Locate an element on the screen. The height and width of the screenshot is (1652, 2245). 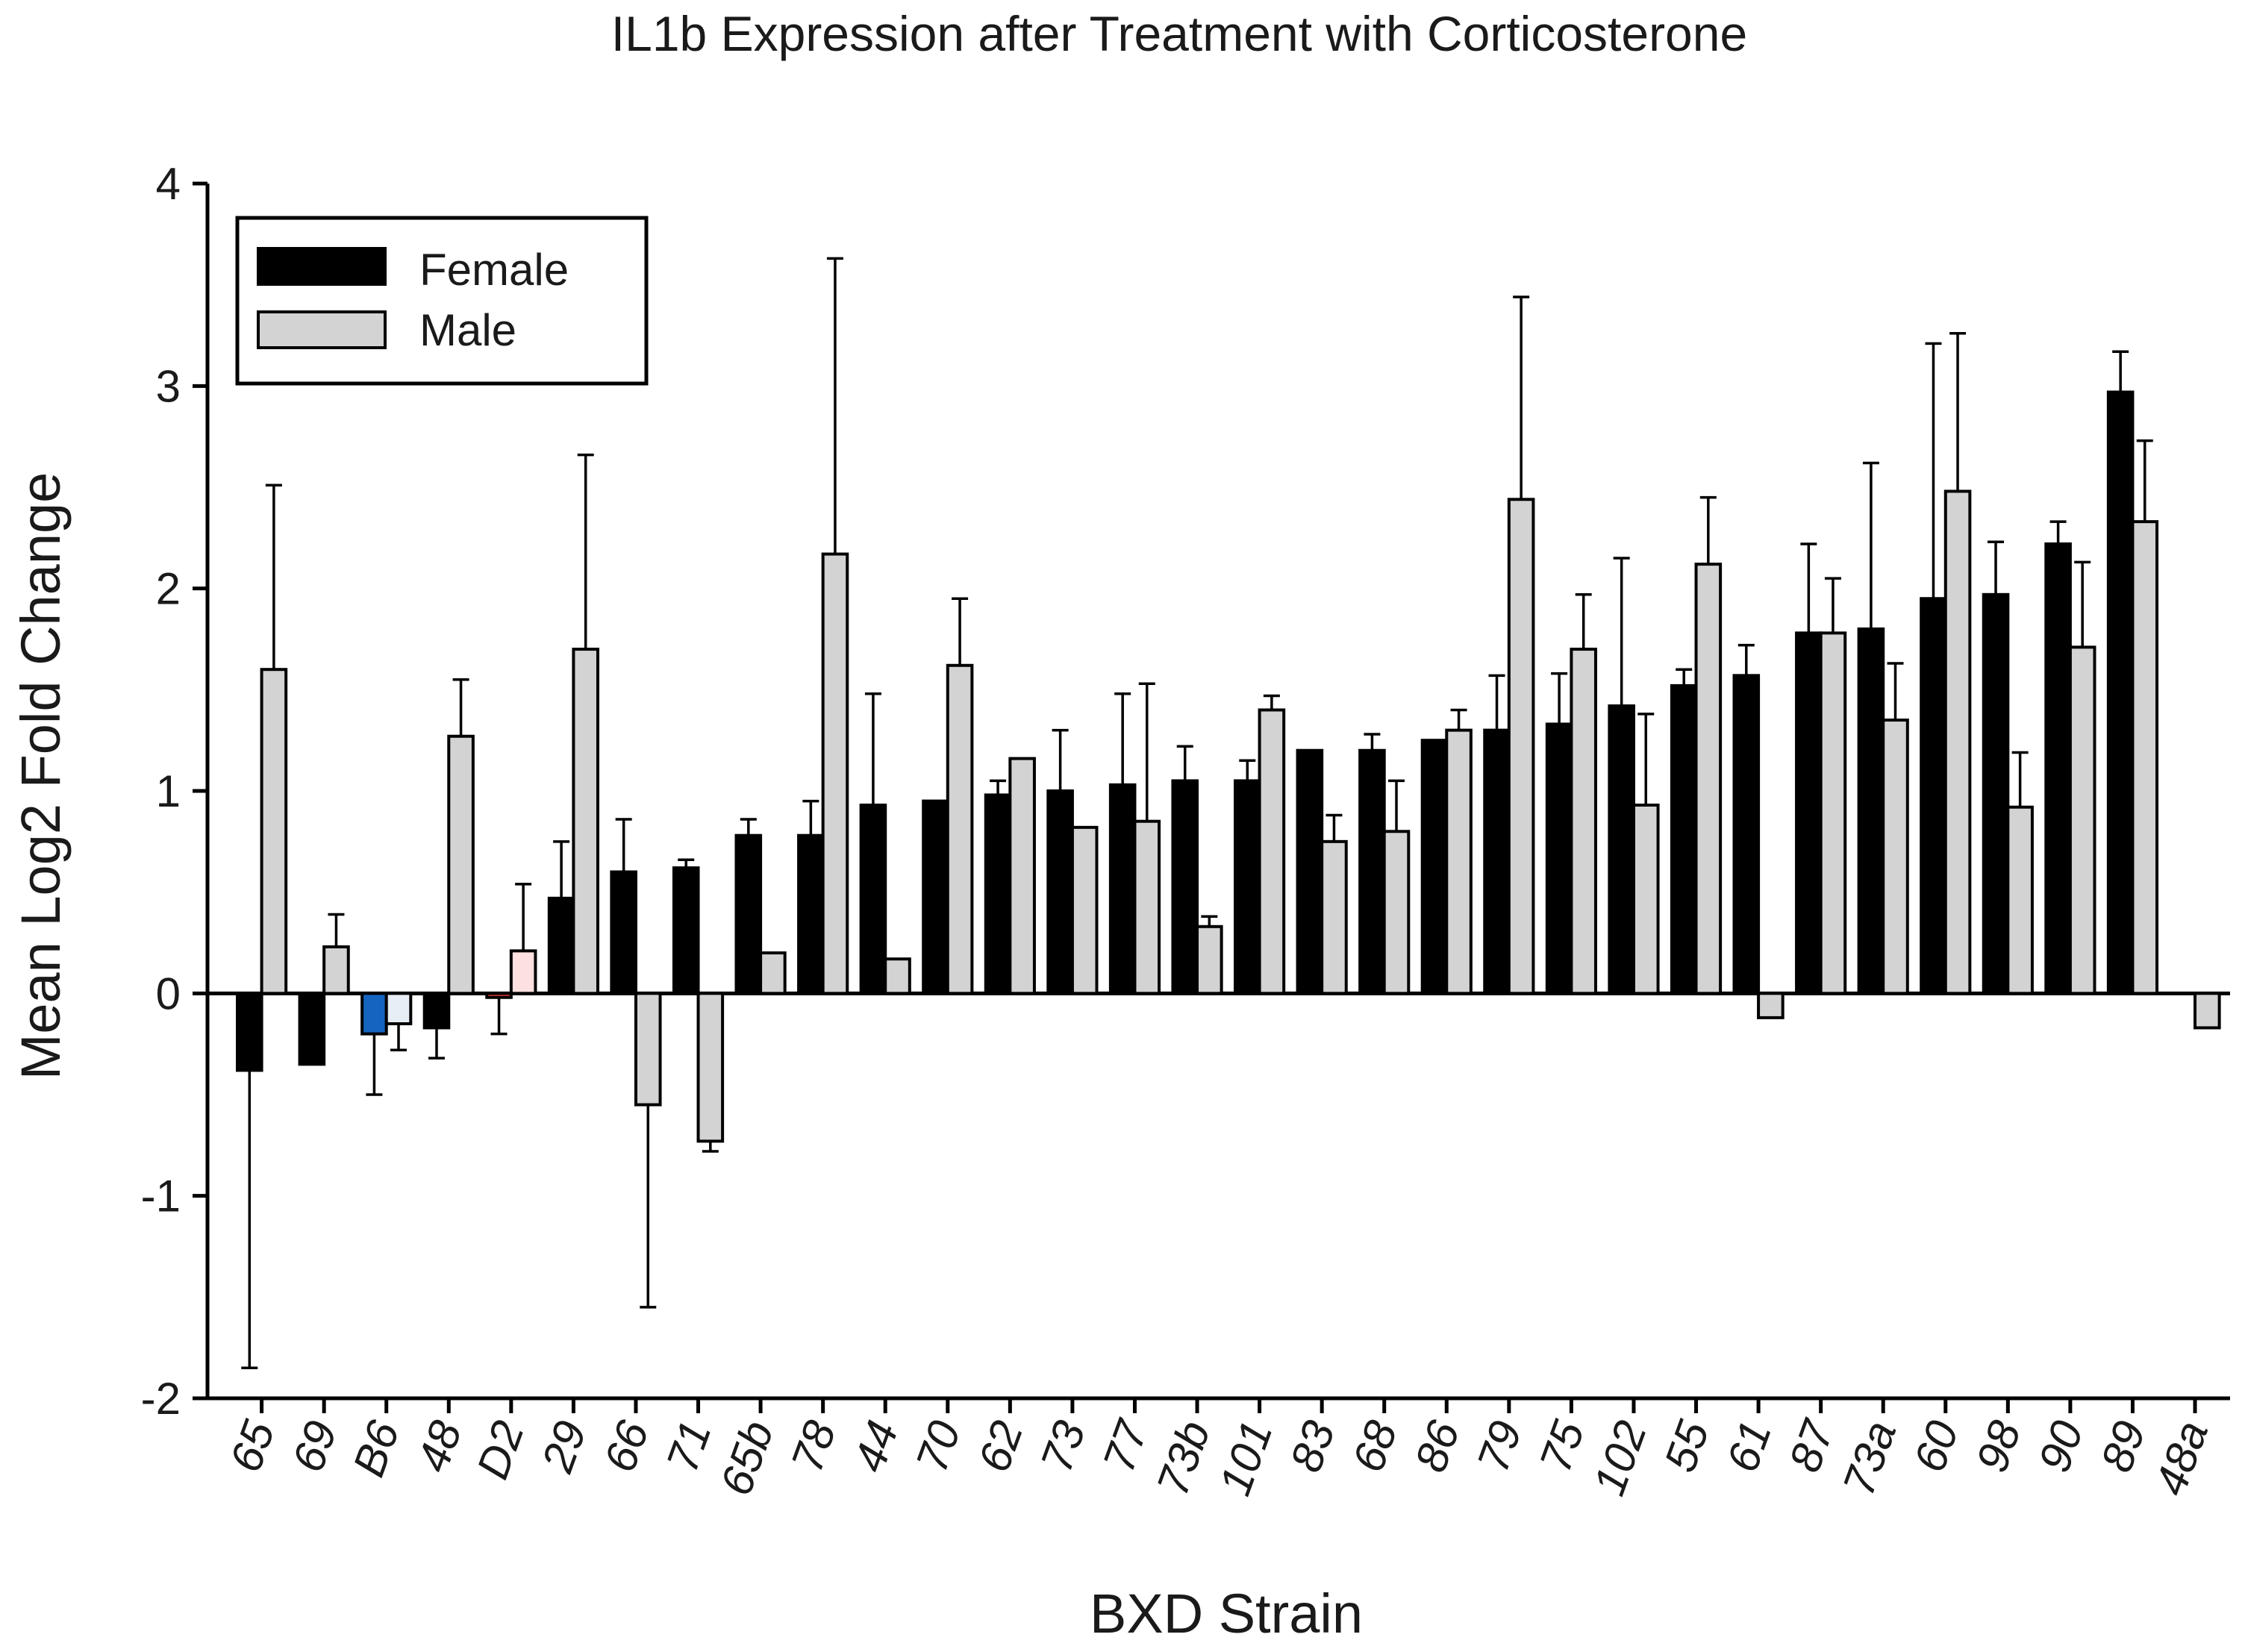
legend: Female Male is located at coordinates (442, 301).